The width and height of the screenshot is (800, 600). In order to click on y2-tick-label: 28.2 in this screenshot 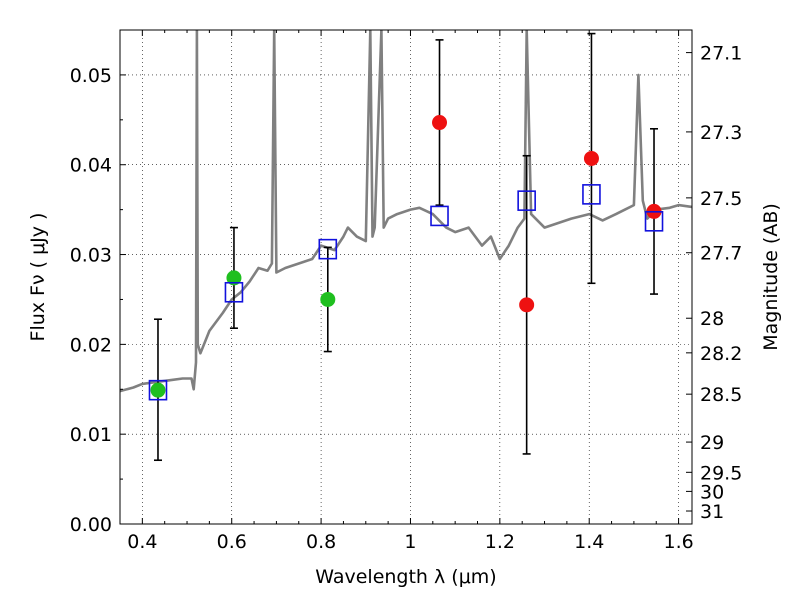, I will do `click(721, 354)`.